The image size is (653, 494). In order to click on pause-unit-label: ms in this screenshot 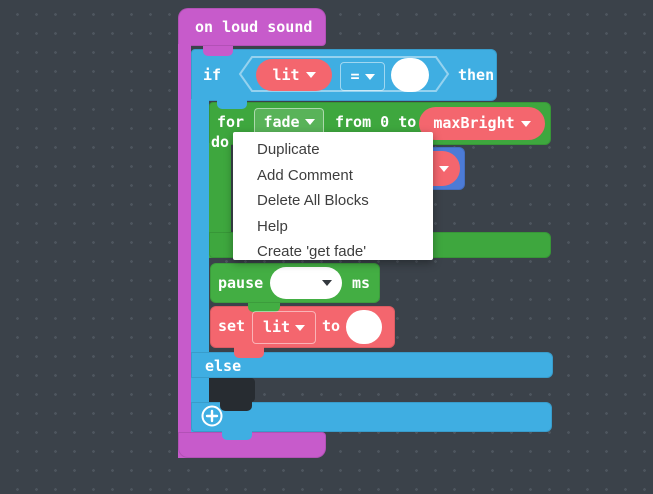, I will do `click(361, 283)`.